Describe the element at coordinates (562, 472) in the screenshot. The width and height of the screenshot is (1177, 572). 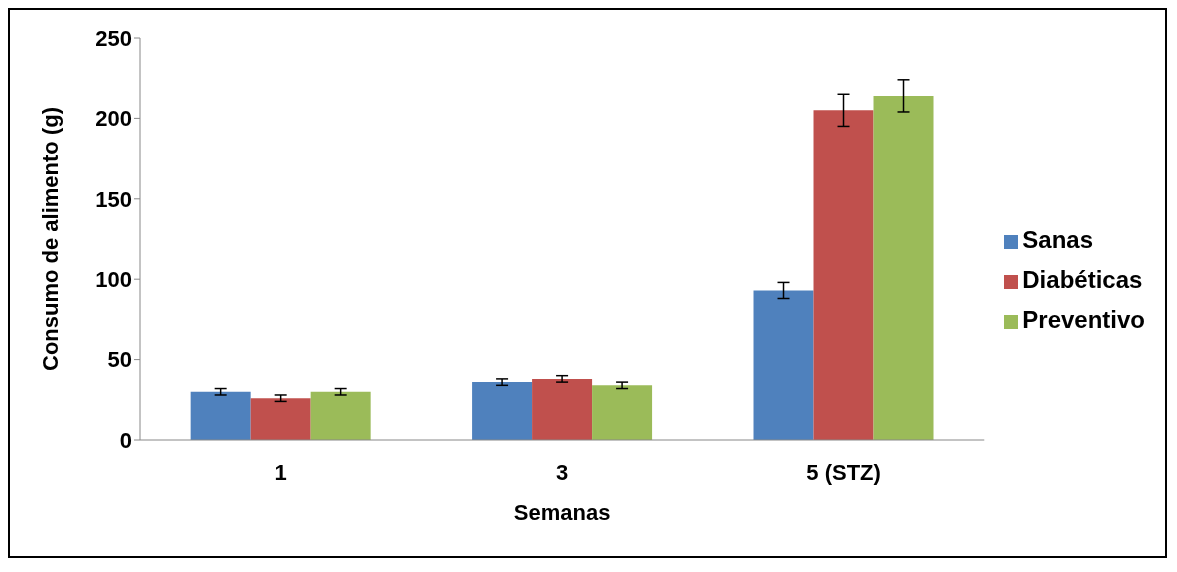
I see `x-tick-label: 3` at that location.